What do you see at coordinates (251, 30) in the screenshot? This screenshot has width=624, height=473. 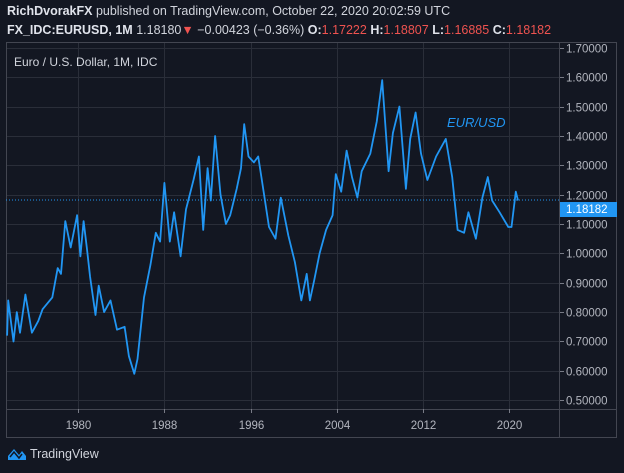 I see `change-value: −0.00423 (−0.36%)` at bounding box center [251, 30].